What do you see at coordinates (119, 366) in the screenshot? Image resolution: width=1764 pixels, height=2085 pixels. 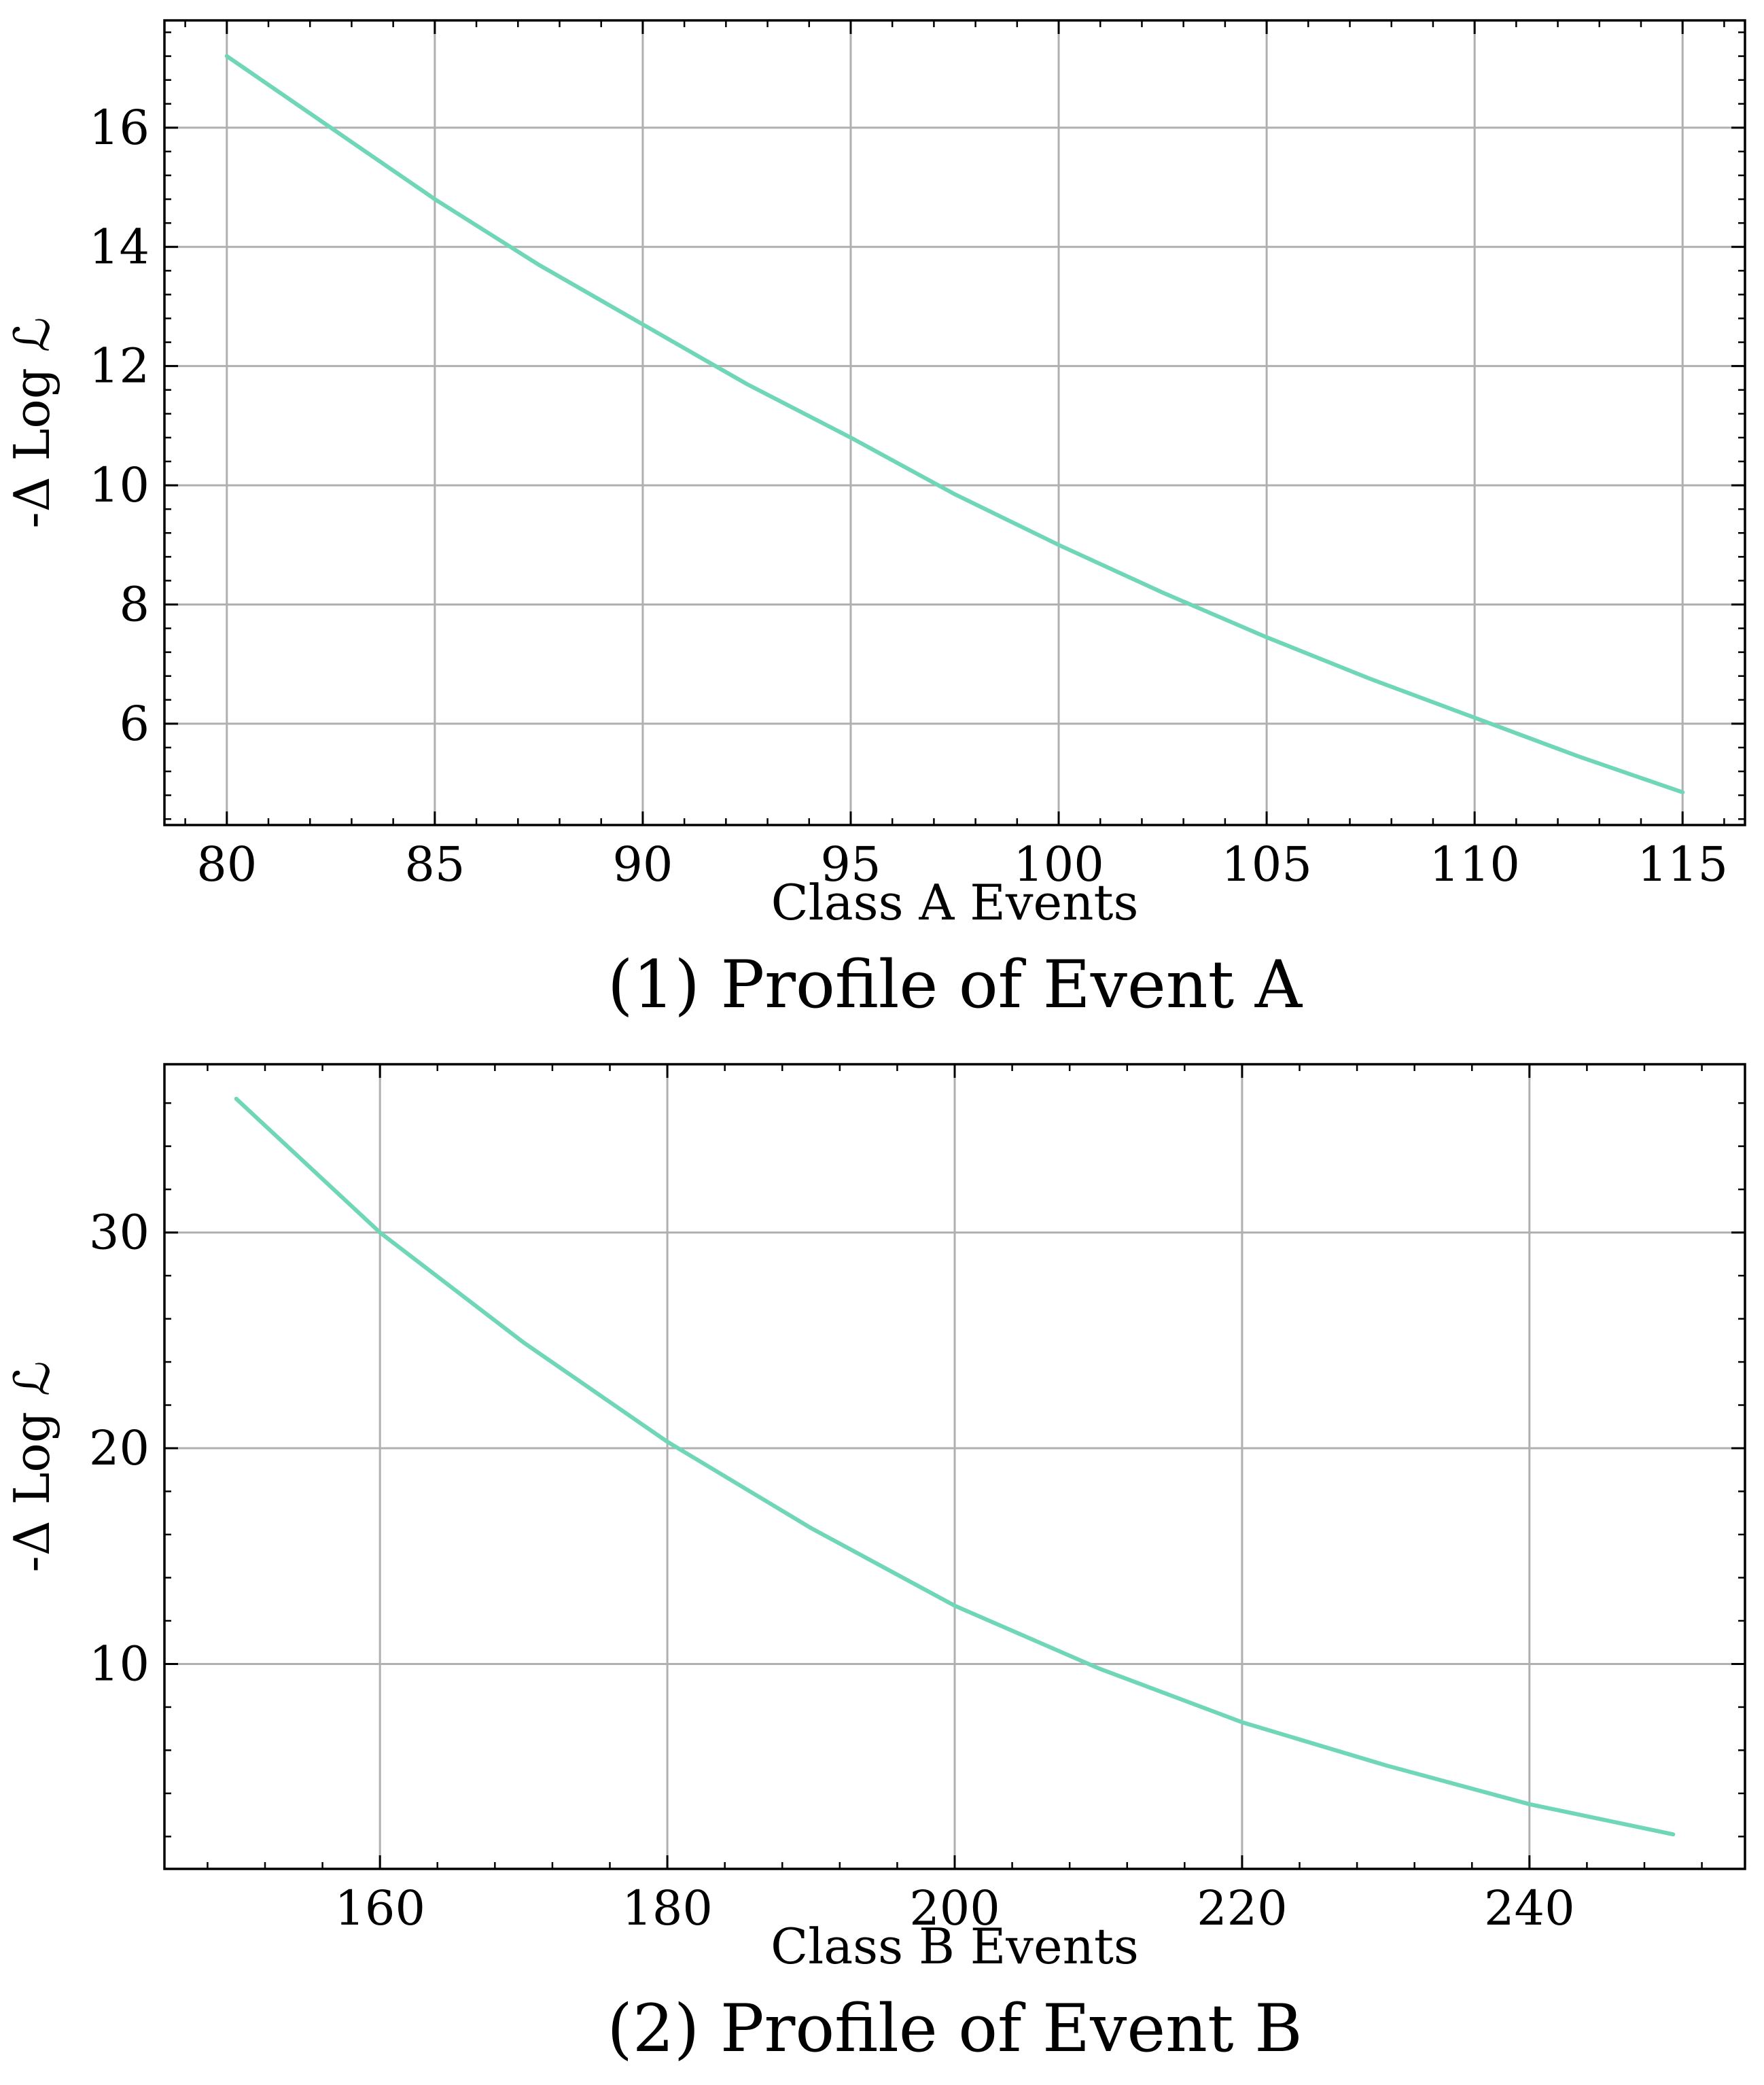 I see `y-tick-label: 12` at bounding box center [119, 366].